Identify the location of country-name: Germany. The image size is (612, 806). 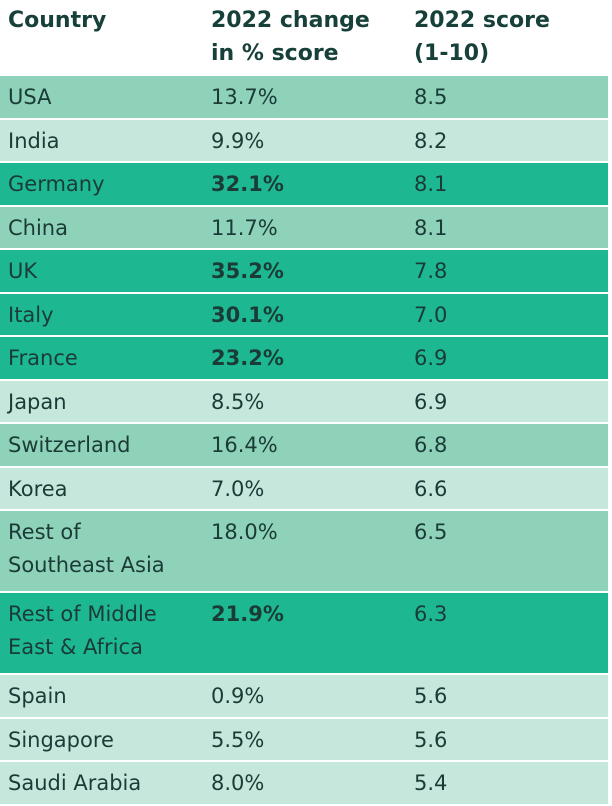
(56, 184).